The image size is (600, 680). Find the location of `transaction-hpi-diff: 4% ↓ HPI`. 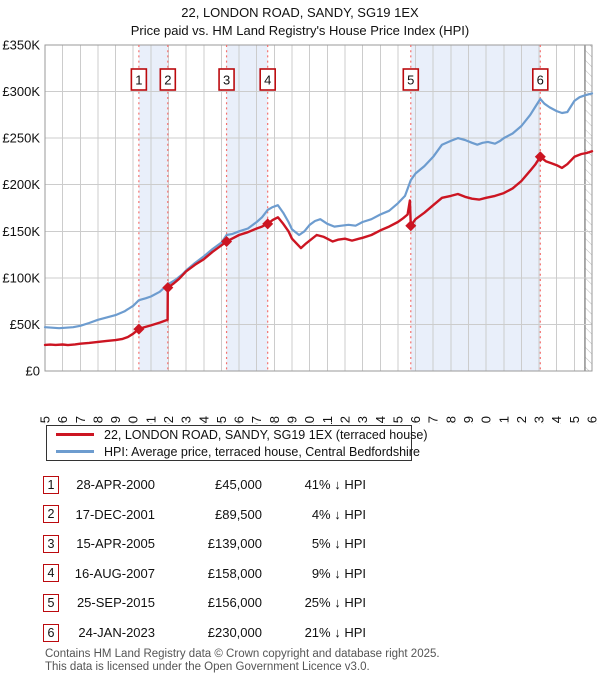

transaction-hpi-diff: 4% ↓ HPI is located at coordinates (338, 514).